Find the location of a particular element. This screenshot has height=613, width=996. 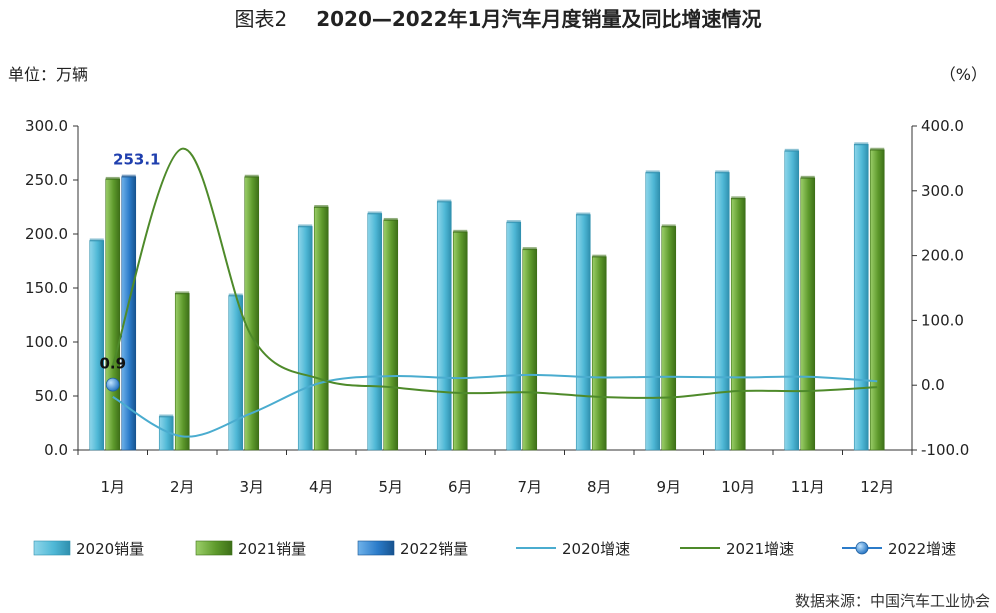

legend-marker-2022-growth is located at coordinates (862, 548).